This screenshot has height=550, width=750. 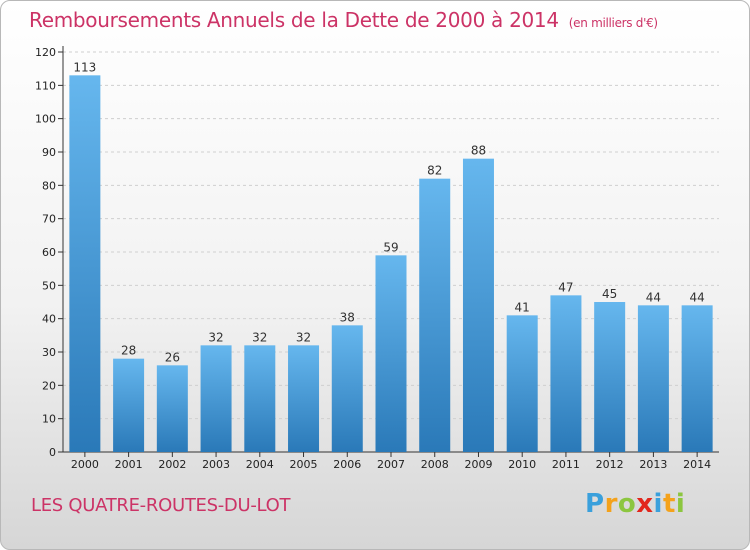 I want to click on proxiti-logo: Proxiti, so click(x=635, y=504).